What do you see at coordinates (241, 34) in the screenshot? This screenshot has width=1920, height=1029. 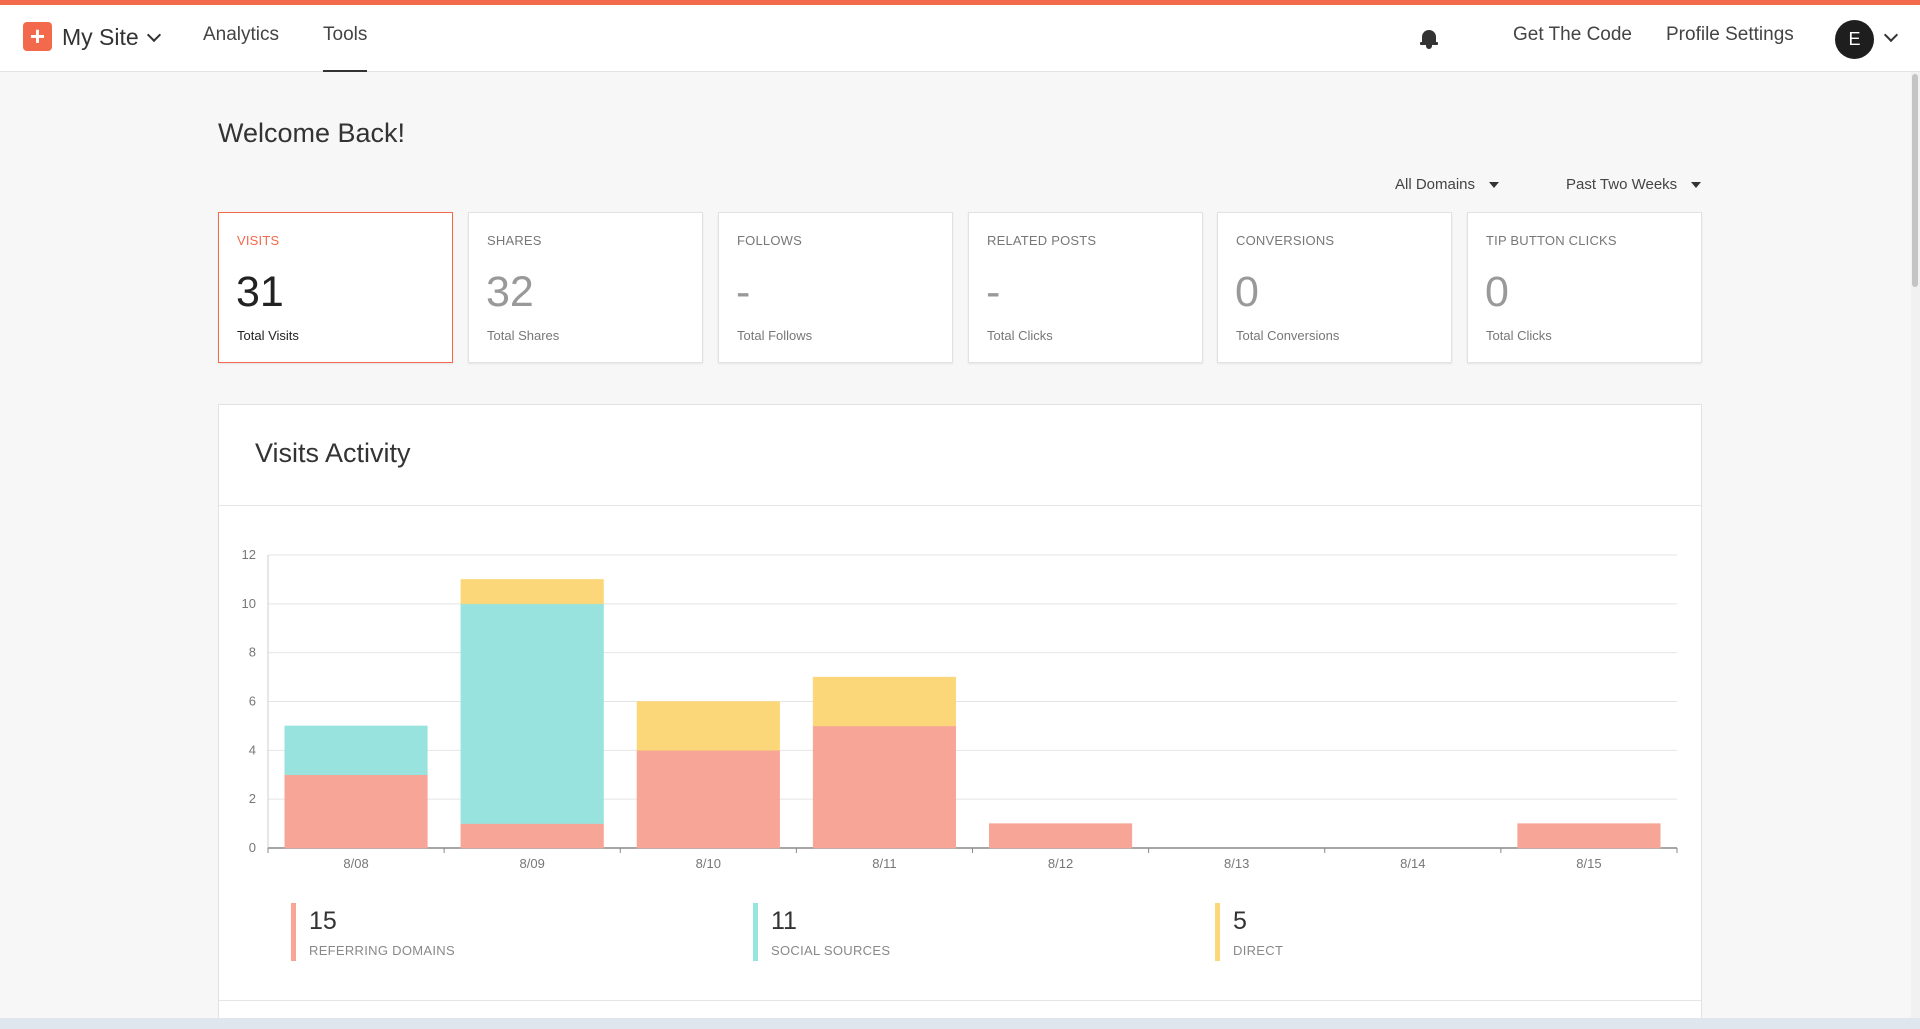 I see `nav-analytics: Analytics` at bounding box center [241, 34].